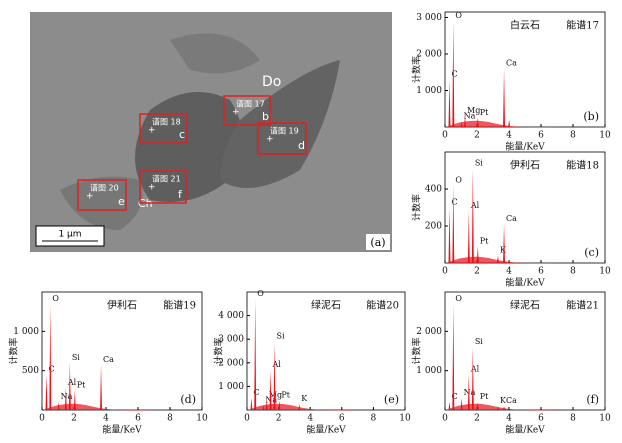 The width and height of the screenshot is (622, 443). I want to click on region-name: 谱图 19, so click(284, 131).